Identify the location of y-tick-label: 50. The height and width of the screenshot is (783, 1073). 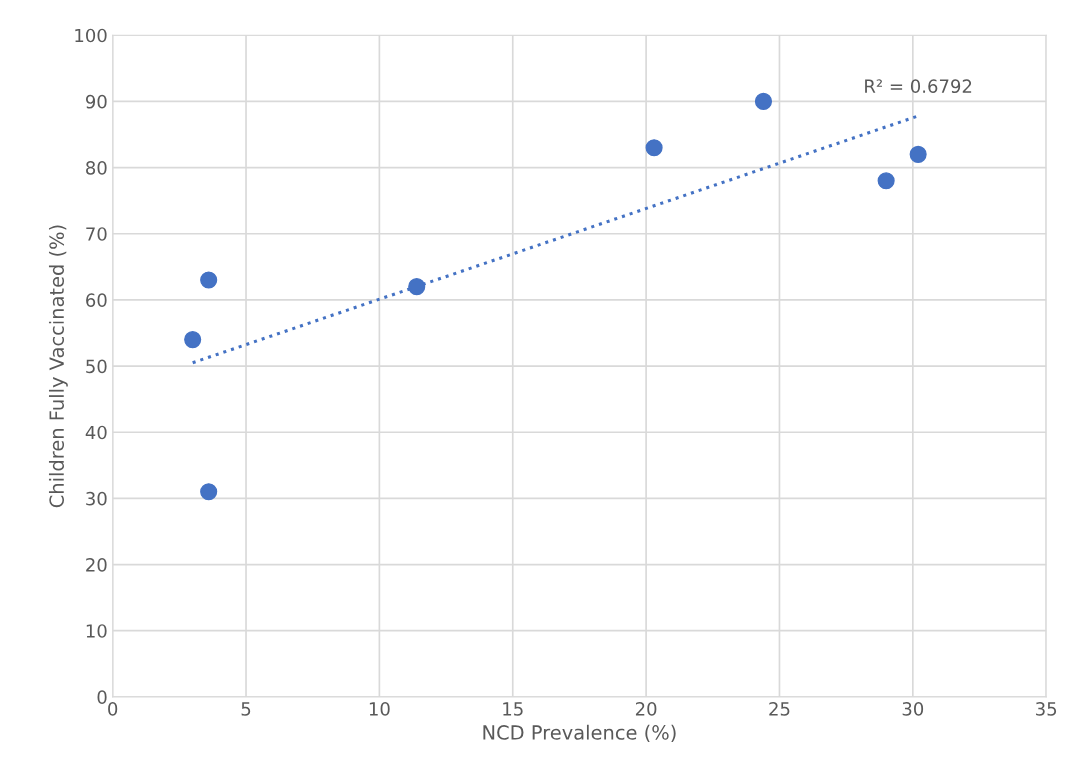
(96, 366).